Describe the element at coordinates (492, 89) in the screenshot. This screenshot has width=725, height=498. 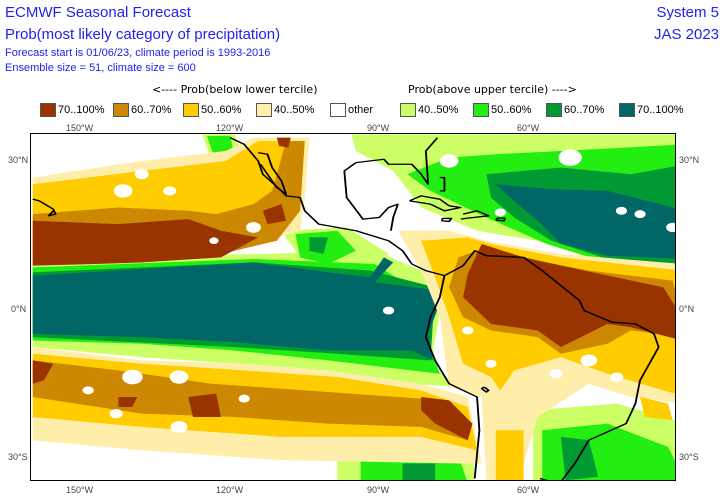
I see `legend-above-header: Prob(above upper tercile) ---->` at that location.